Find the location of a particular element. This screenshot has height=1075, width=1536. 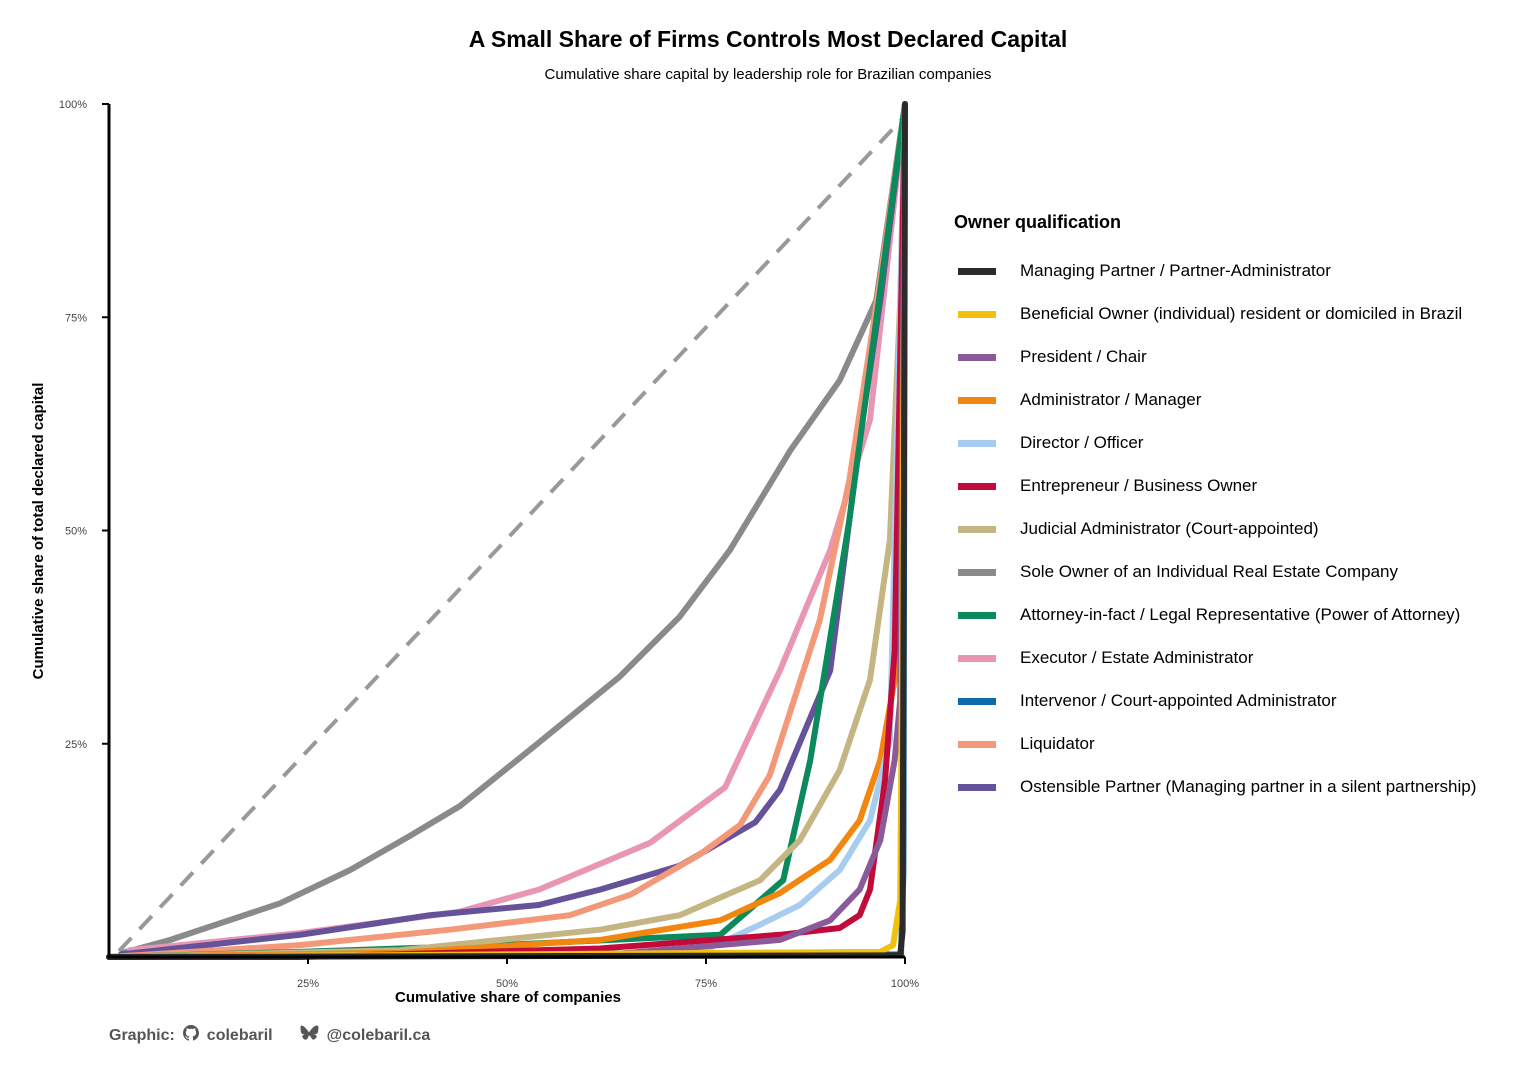

legend-item: Entrepreneur / Business Owner is located at coordinates (1215, 486).